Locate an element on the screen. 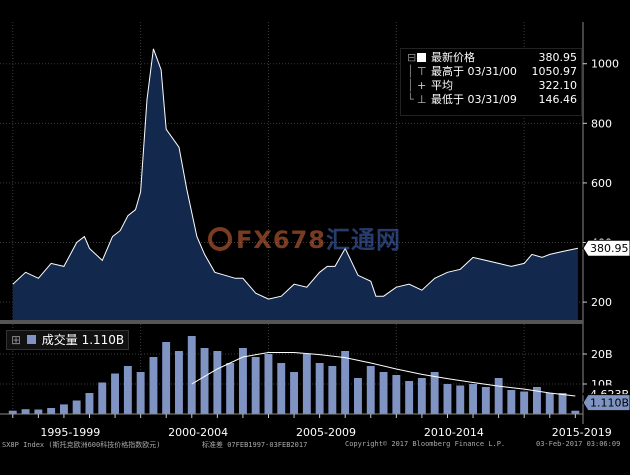 This screenshot has width=630, height=475. x-tick-label: 1995-1999 is located at coordinates (70, 432).